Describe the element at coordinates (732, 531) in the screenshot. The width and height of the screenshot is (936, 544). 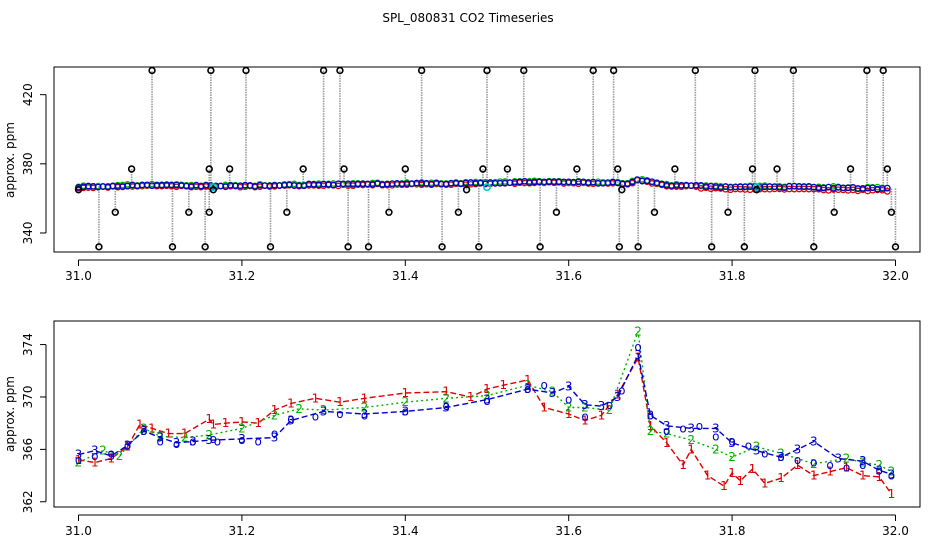
I see `bottom-x-tick-label: 31.8` at that location.